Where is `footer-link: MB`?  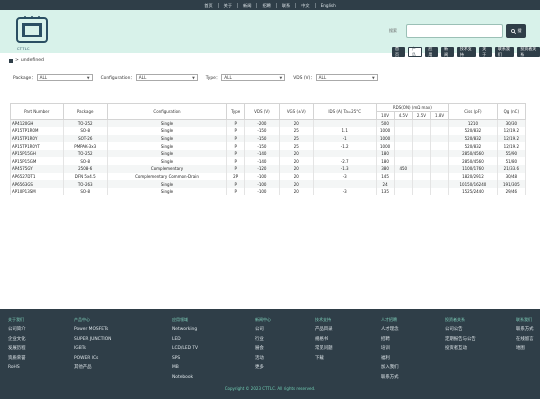
footer-link: MB is located at coordinates (175, 367).